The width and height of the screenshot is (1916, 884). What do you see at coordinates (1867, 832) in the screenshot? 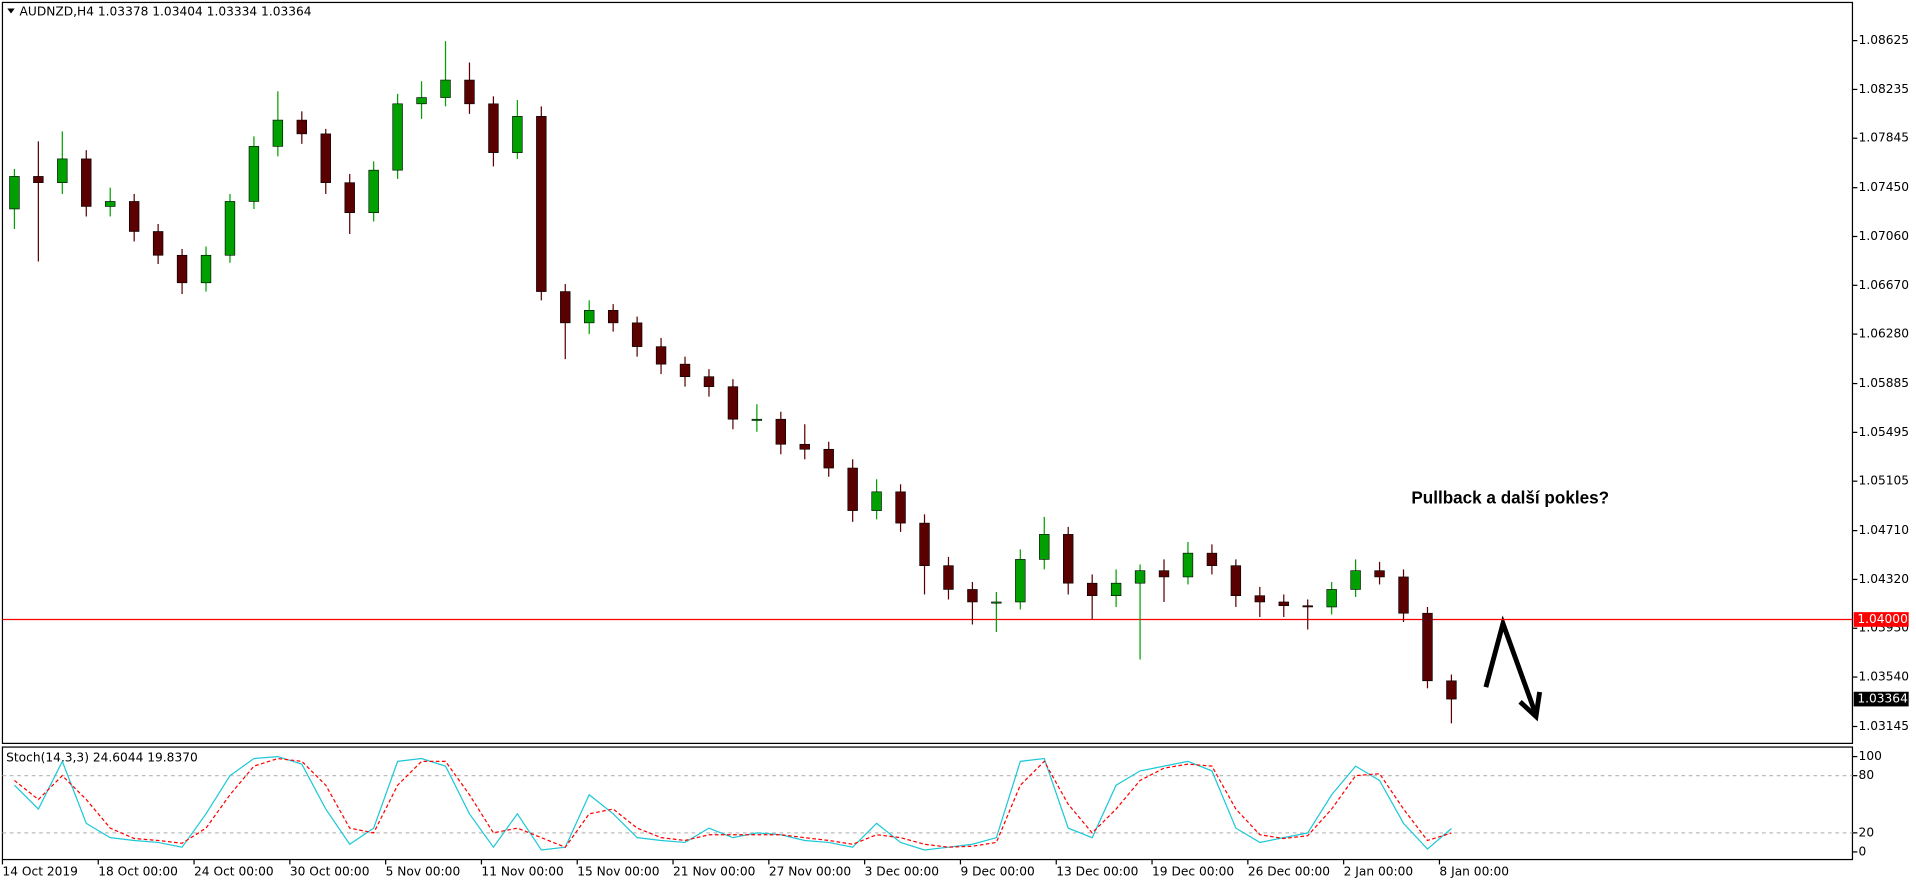
I see `y-tick-label: 20` at bounding box center [1867, 832].